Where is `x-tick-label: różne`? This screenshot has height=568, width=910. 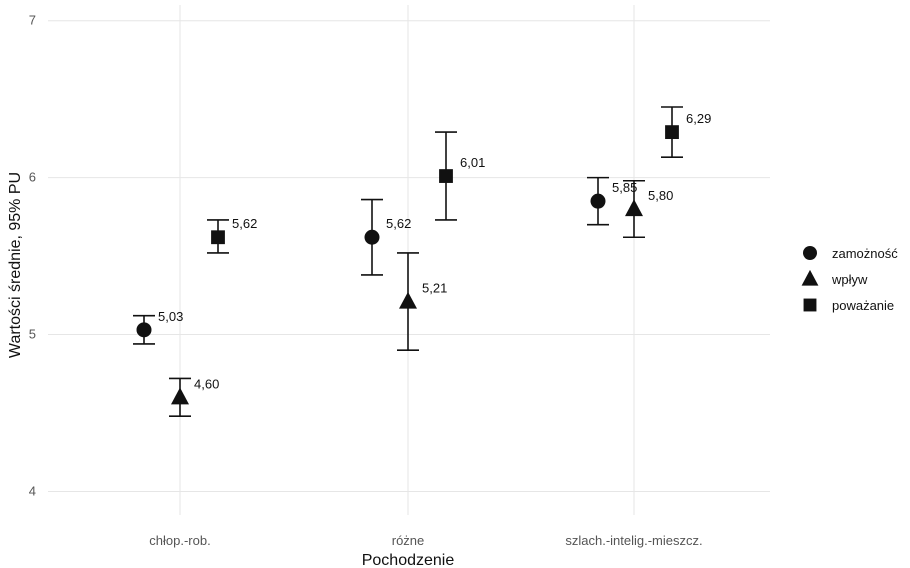
x-tick-label: różne is located at coordinates (408, 540).